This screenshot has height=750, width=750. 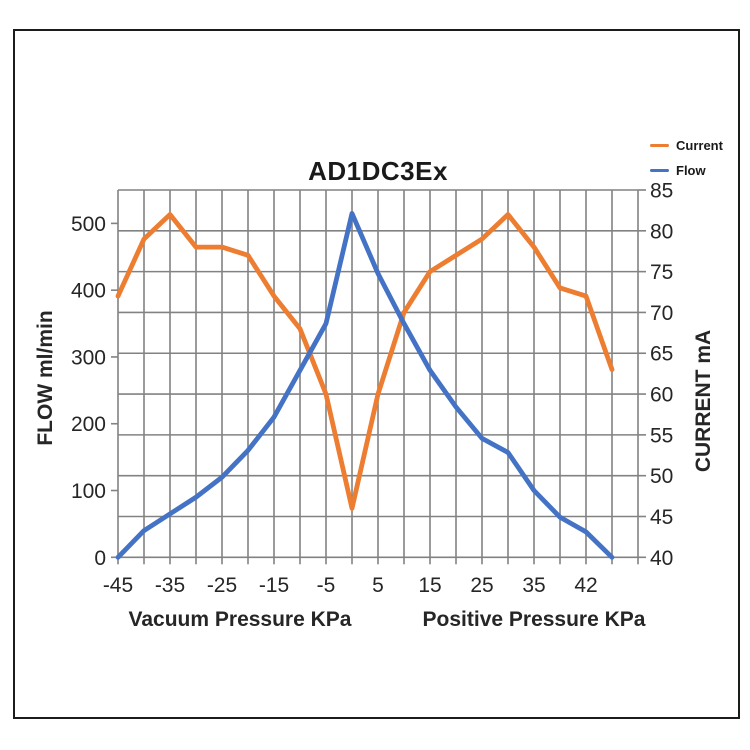 What do you see at coordinates (661, 231) in the screenshot?
I see `right-axis-tick-label: 80` at bounding box center [661, 231].